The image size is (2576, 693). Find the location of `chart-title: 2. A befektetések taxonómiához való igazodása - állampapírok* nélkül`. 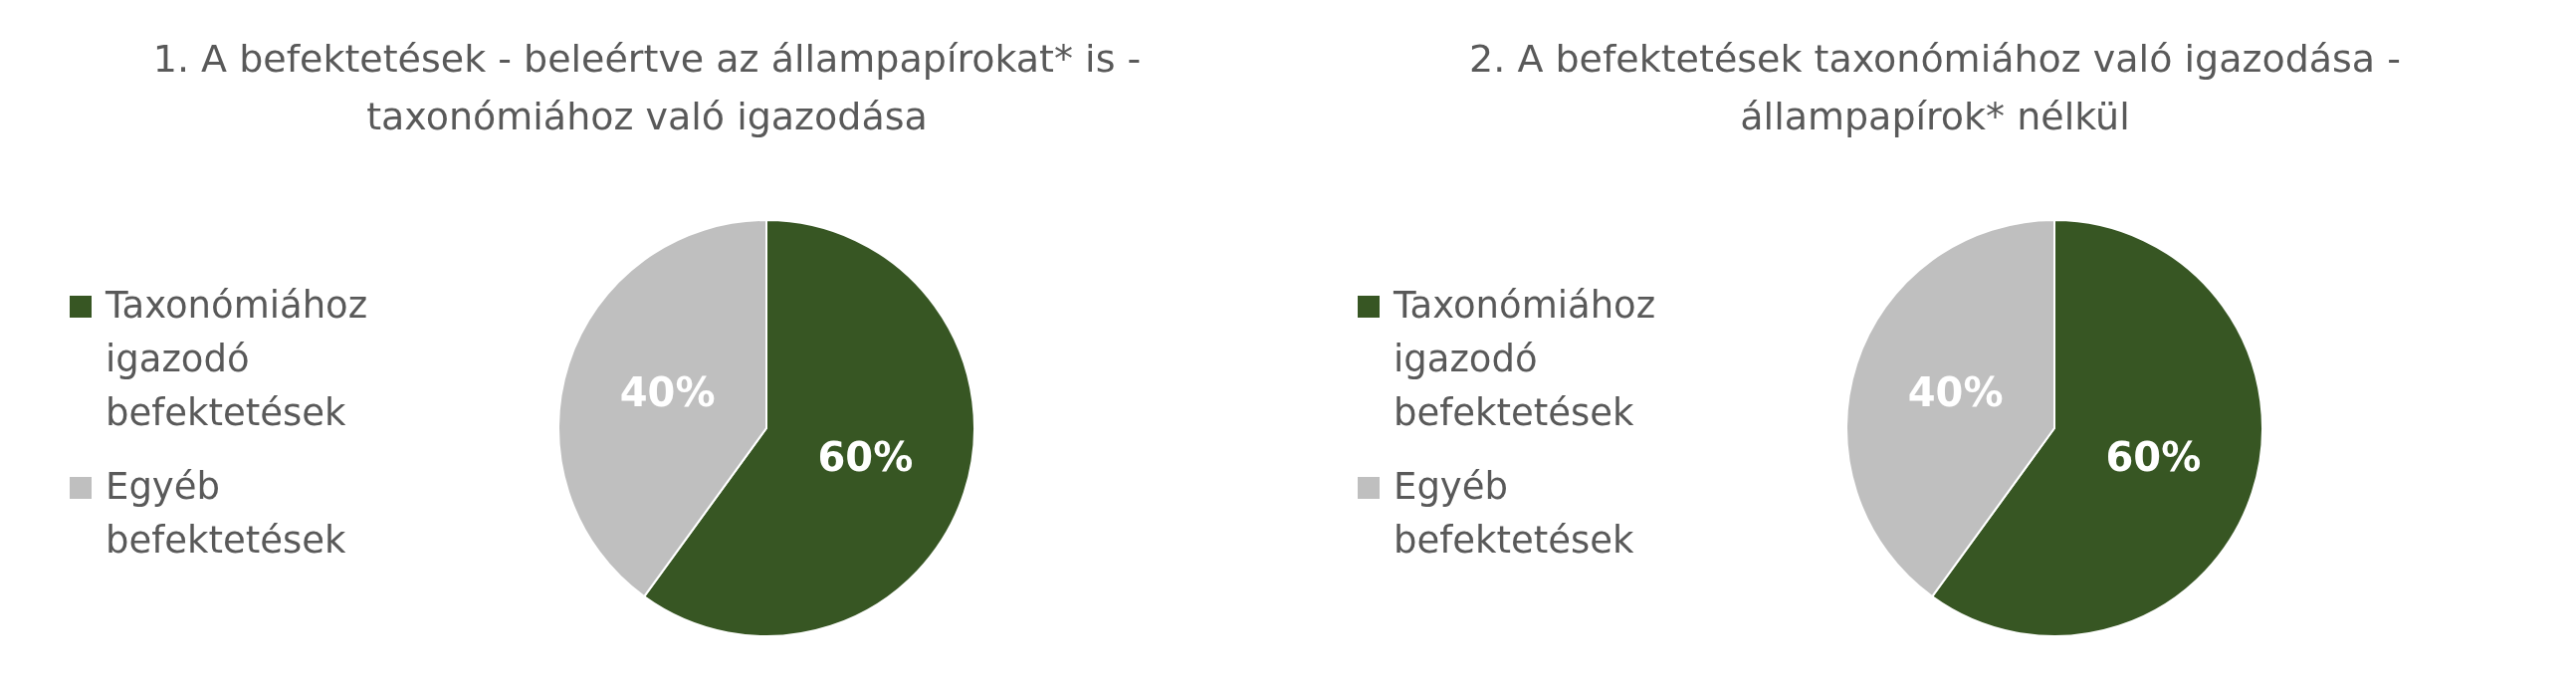

chart-title: 2. A befektetések taxonómiához való igazodása - állampapírok* nélkül is located at coordinates (1935, 88).